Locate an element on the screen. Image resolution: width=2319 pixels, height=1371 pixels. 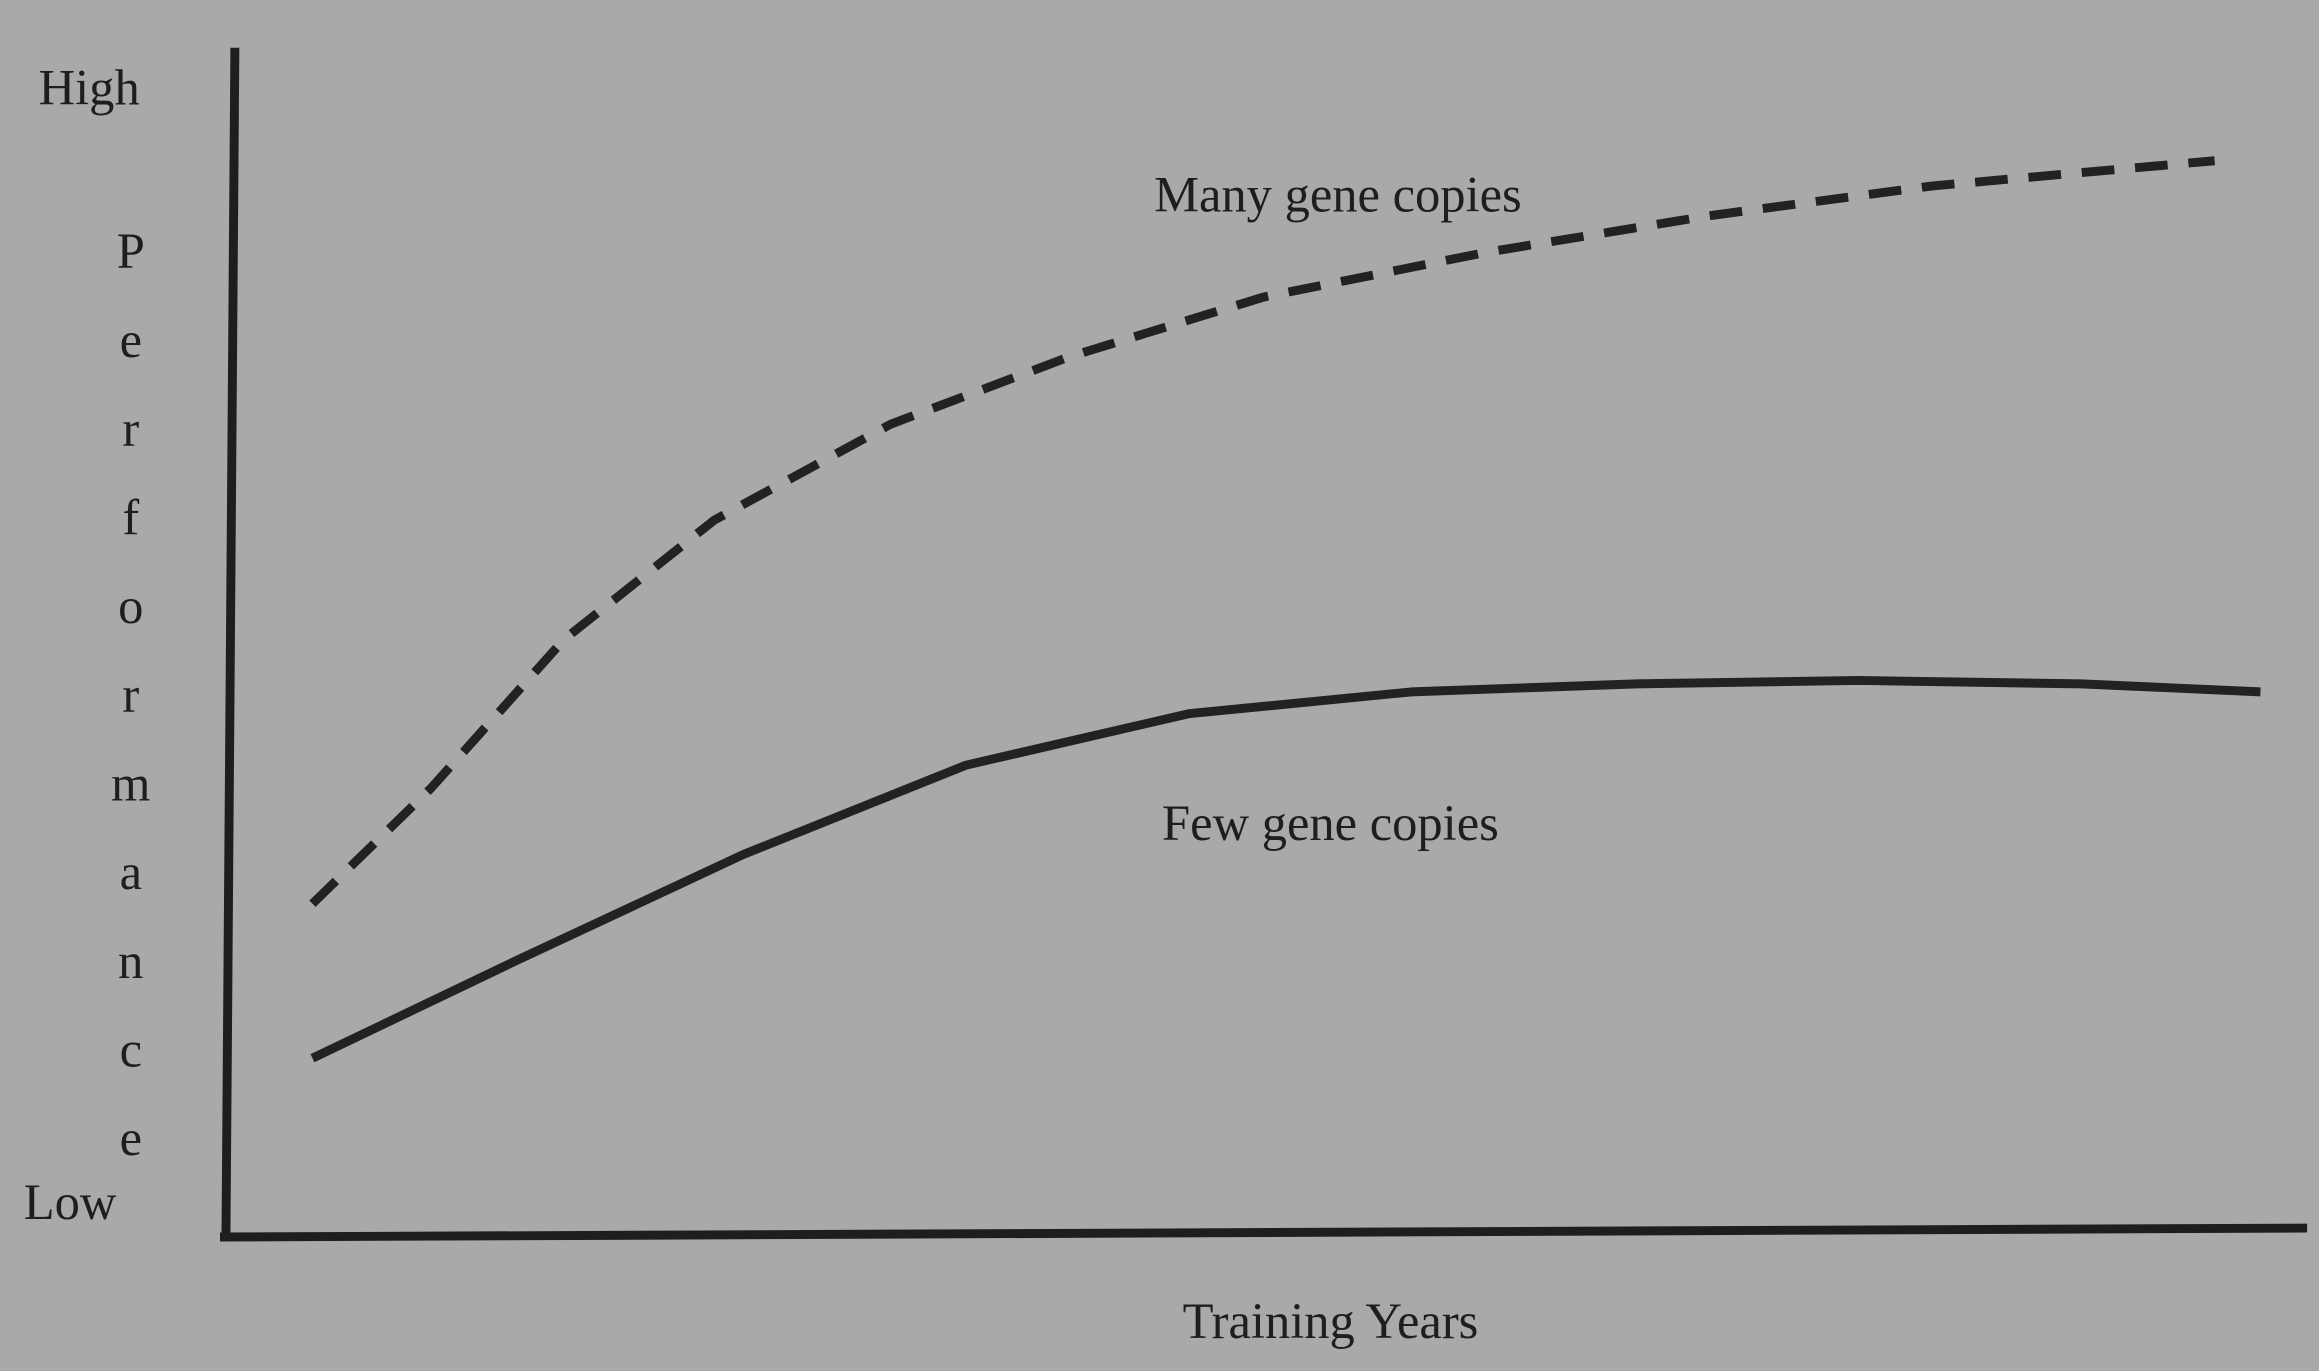
y-axis-label: Performance is located at coordinates (131, 711).